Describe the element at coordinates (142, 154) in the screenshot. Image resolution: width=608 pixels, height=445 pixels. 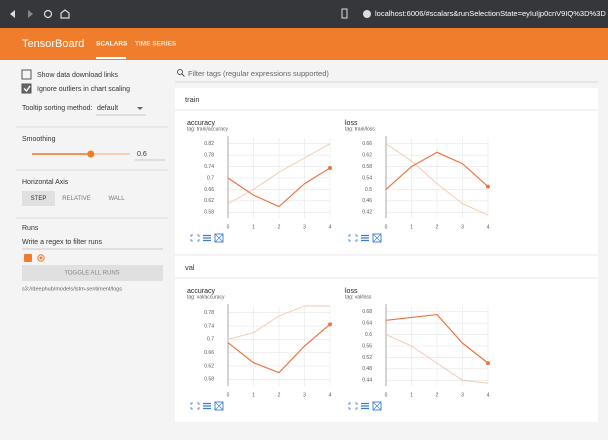
I see `smoothing-value: 0.6` at that location.